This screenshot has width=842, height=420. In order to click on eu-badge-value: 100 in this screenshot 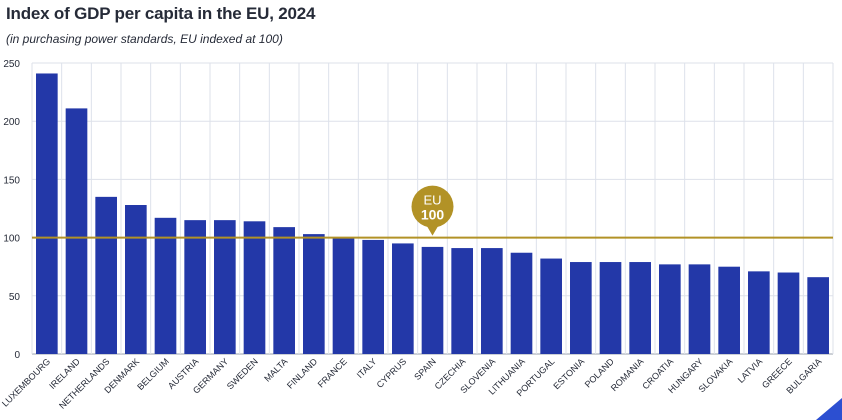, I will do `click(433, 215)`.